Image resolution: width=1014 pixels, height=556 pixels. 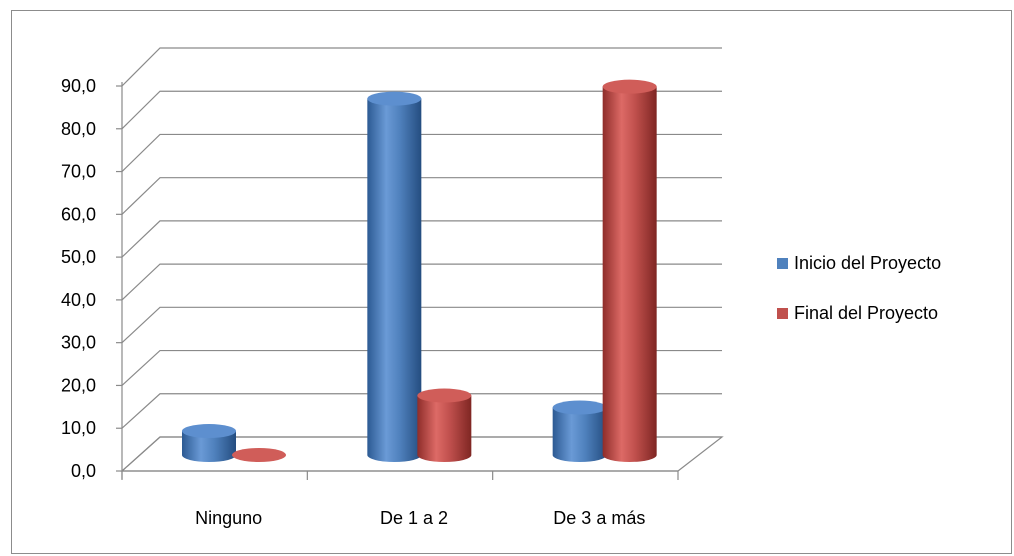 I want to click on x-category-label: Ninguno, so click(x=228, y=518).